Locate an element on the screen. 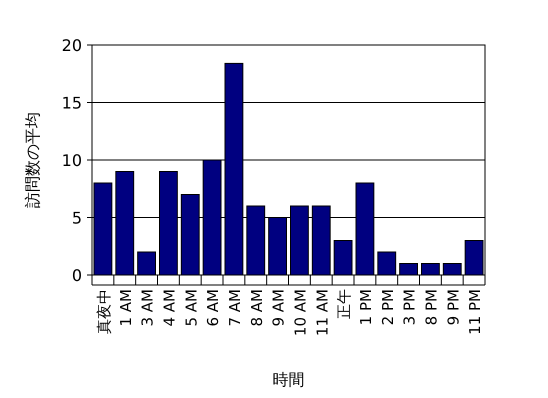 This screenshot has width=548, height=398. x-tick-label: 4 AM is located at coordinates (169, 308).